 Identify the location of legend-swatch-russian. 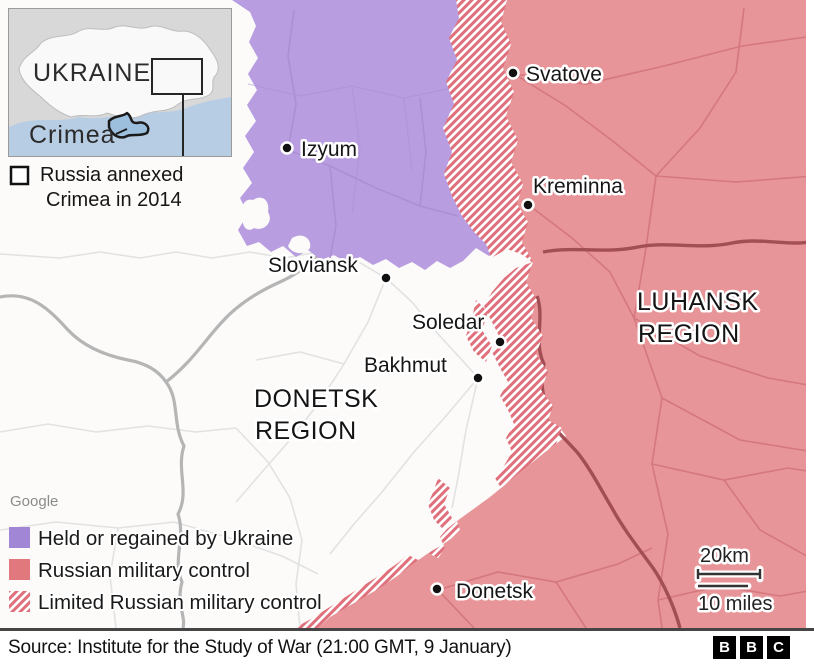
(19, 569).